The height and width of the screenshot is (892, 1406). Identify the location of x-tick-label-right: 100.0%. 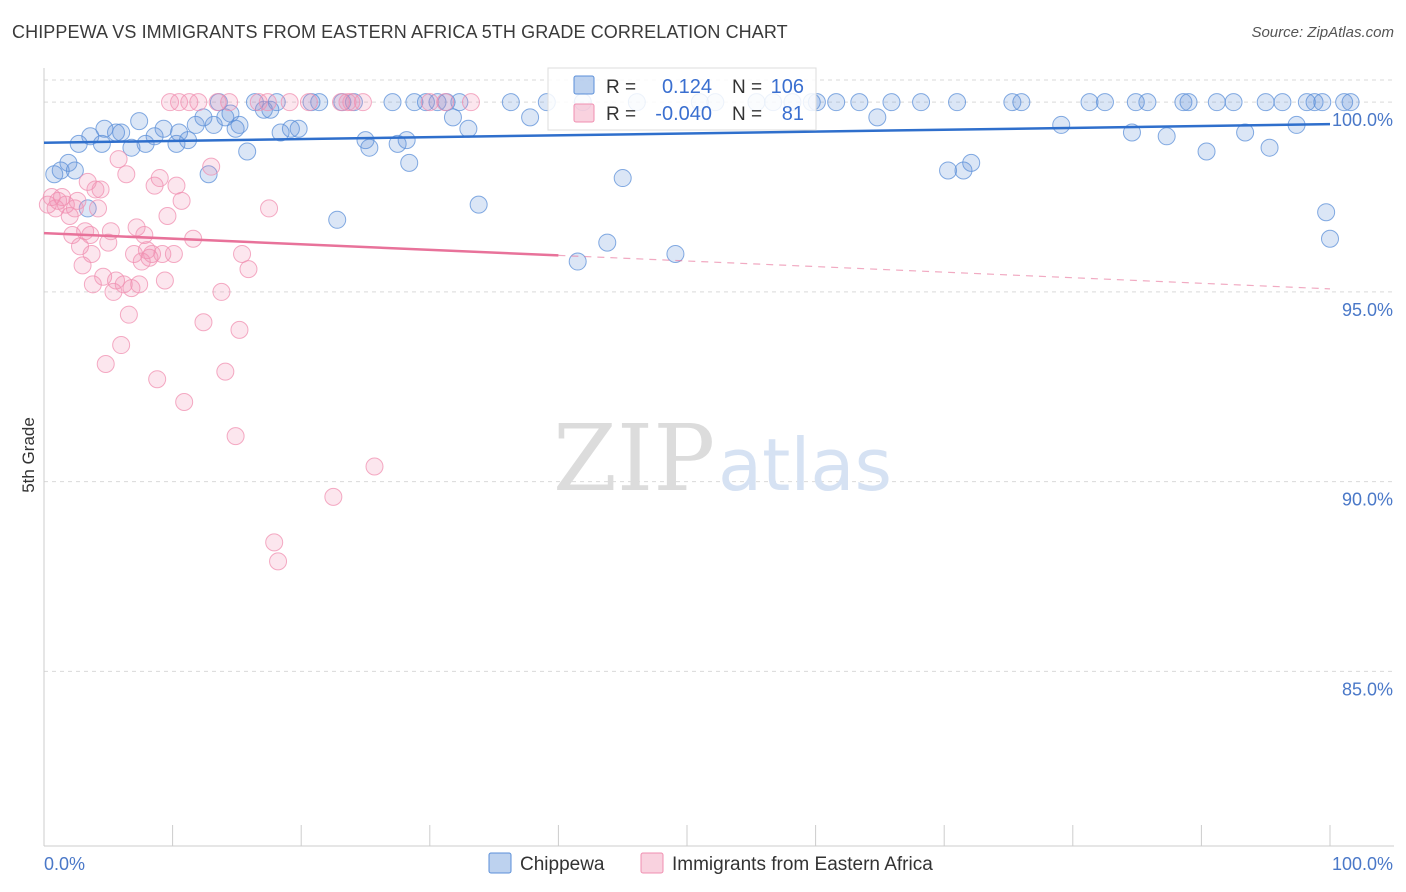
(1362, 864).